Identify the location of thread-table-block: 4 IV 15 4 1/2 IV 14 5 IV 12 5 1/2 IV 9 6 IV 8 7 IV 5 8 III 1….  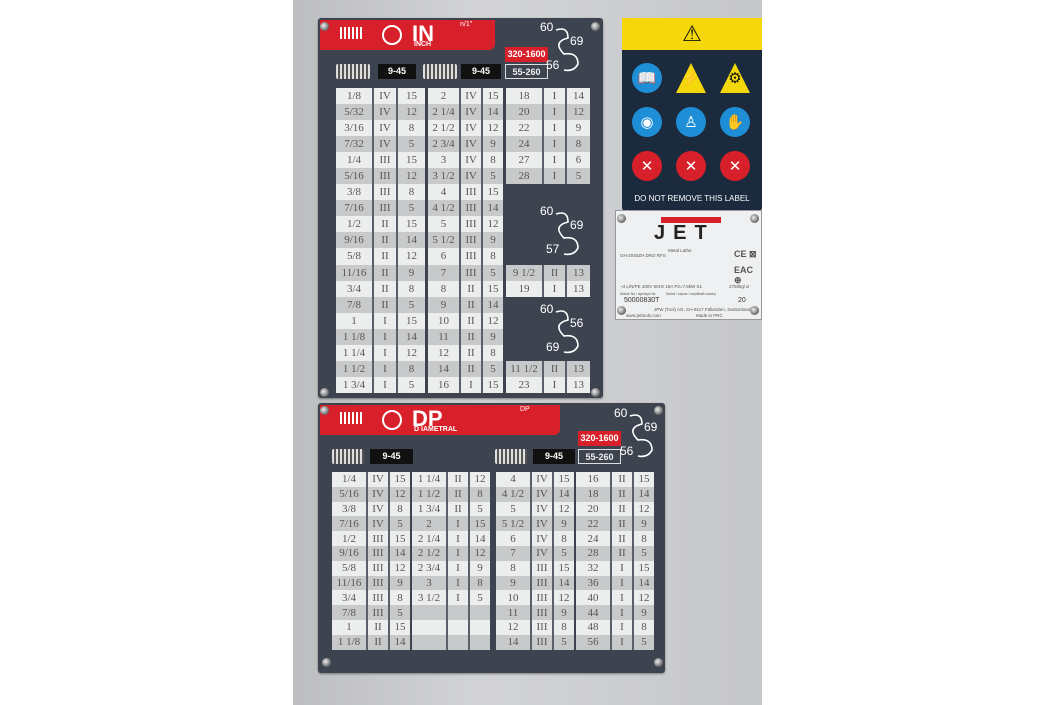
(535, 561).